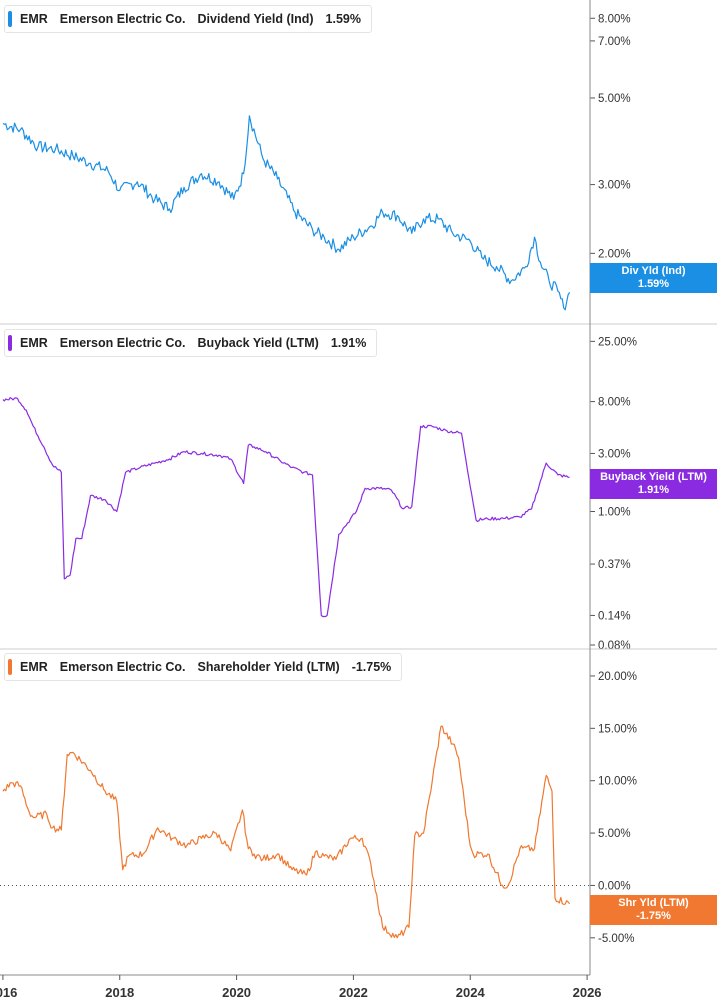 This screenshot has height=1005, width=717. What do you see at coordinates (614, 454) in the screenshot?
I see `buyback-yield-ytick-label: 3.00%` at bounding box center [614, 454].